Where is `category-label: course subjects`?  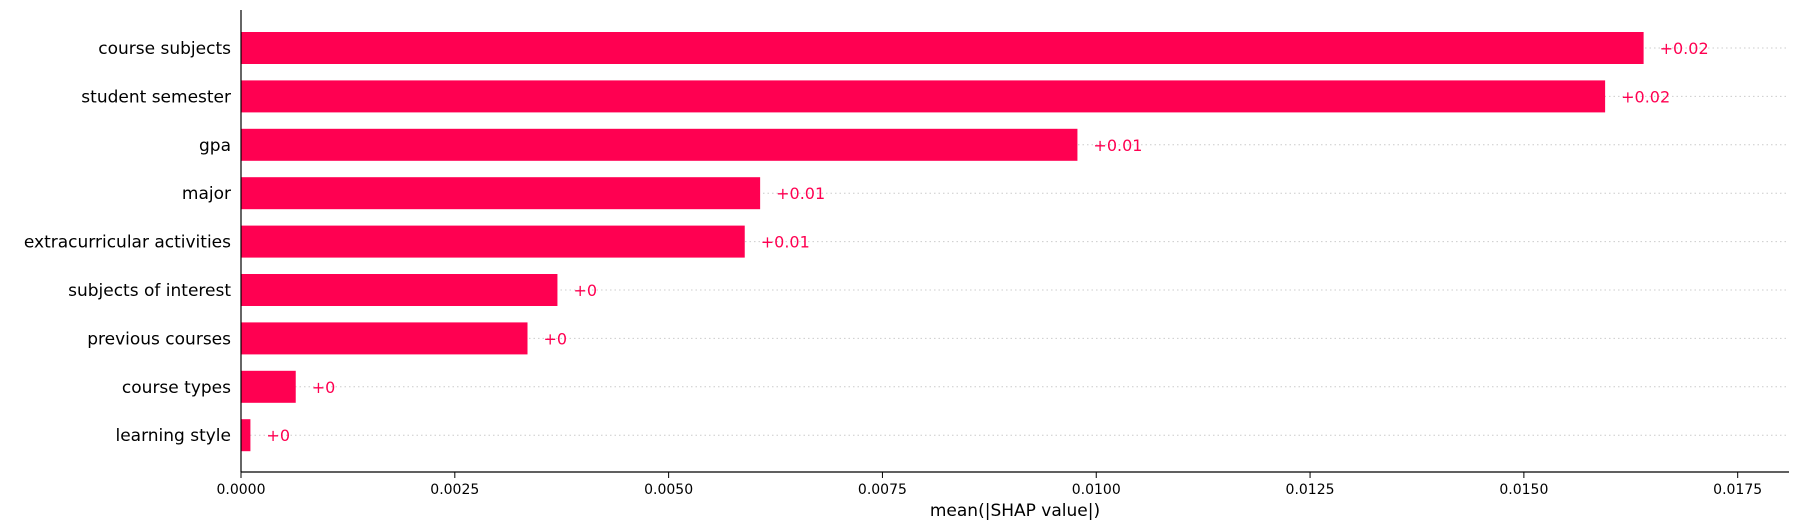
category-label: course subjects is located at coordinates (164, 49).